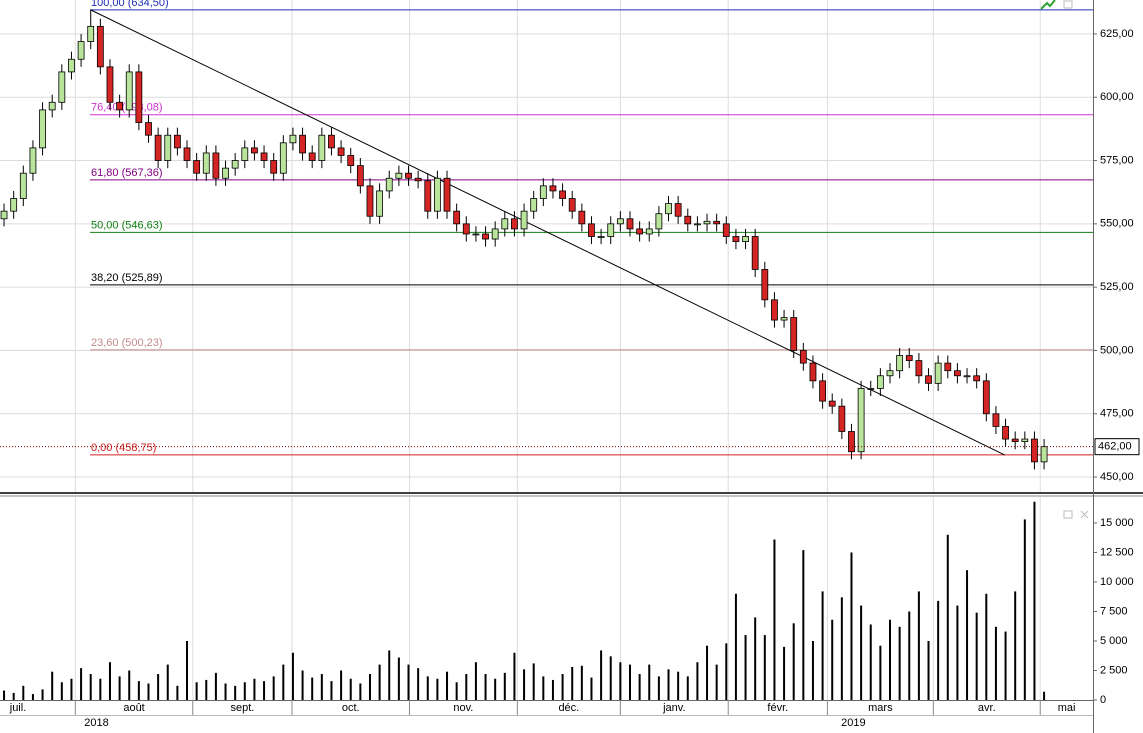  I want to click on panel-buttons, so click(1076, 514).